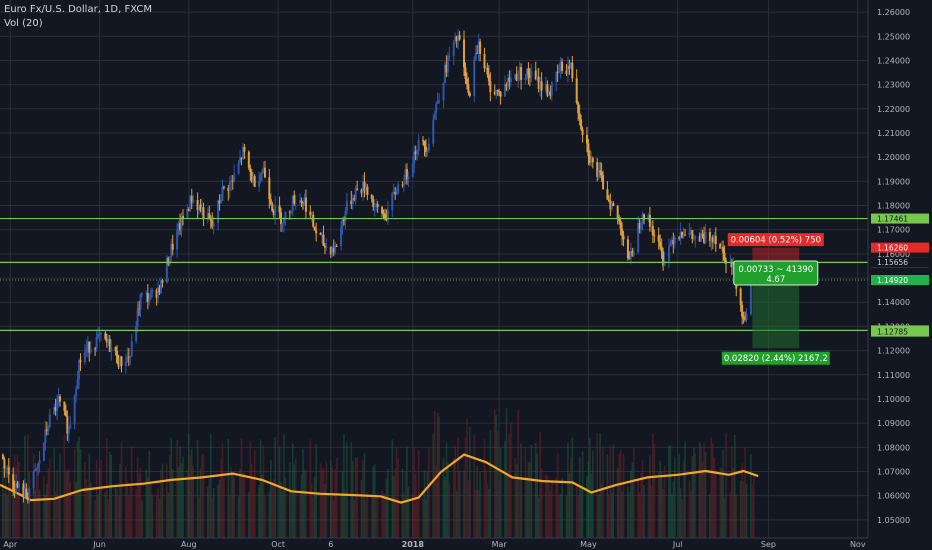  What do you see at coordinates (768, 544) in the screenshot?
I see `time-tick-label: Sep` at bounding box center [768, 544].